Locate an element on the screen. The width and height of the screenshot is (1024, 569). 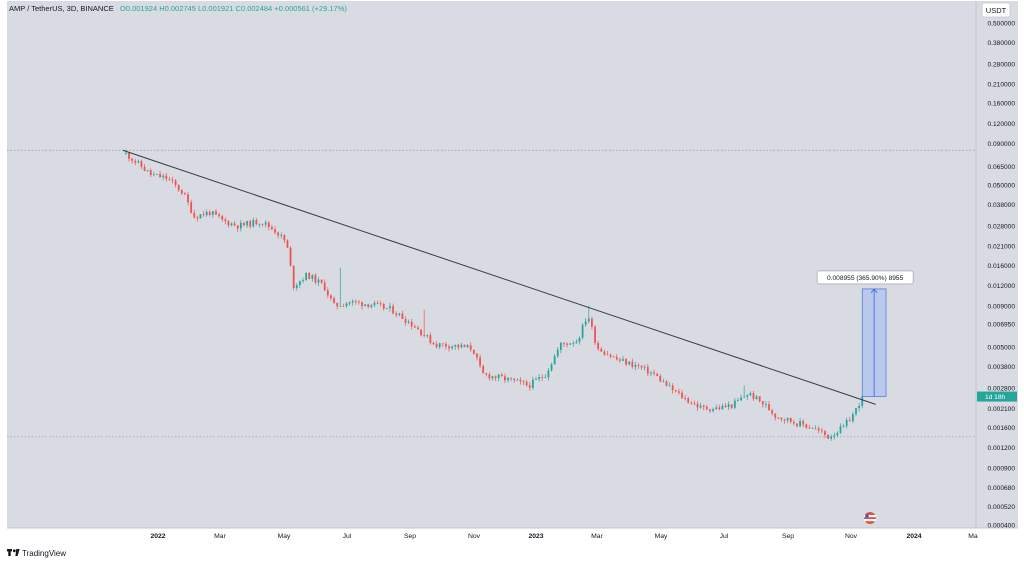
time-tick-label: Jul is located at coordinates (347, 536).